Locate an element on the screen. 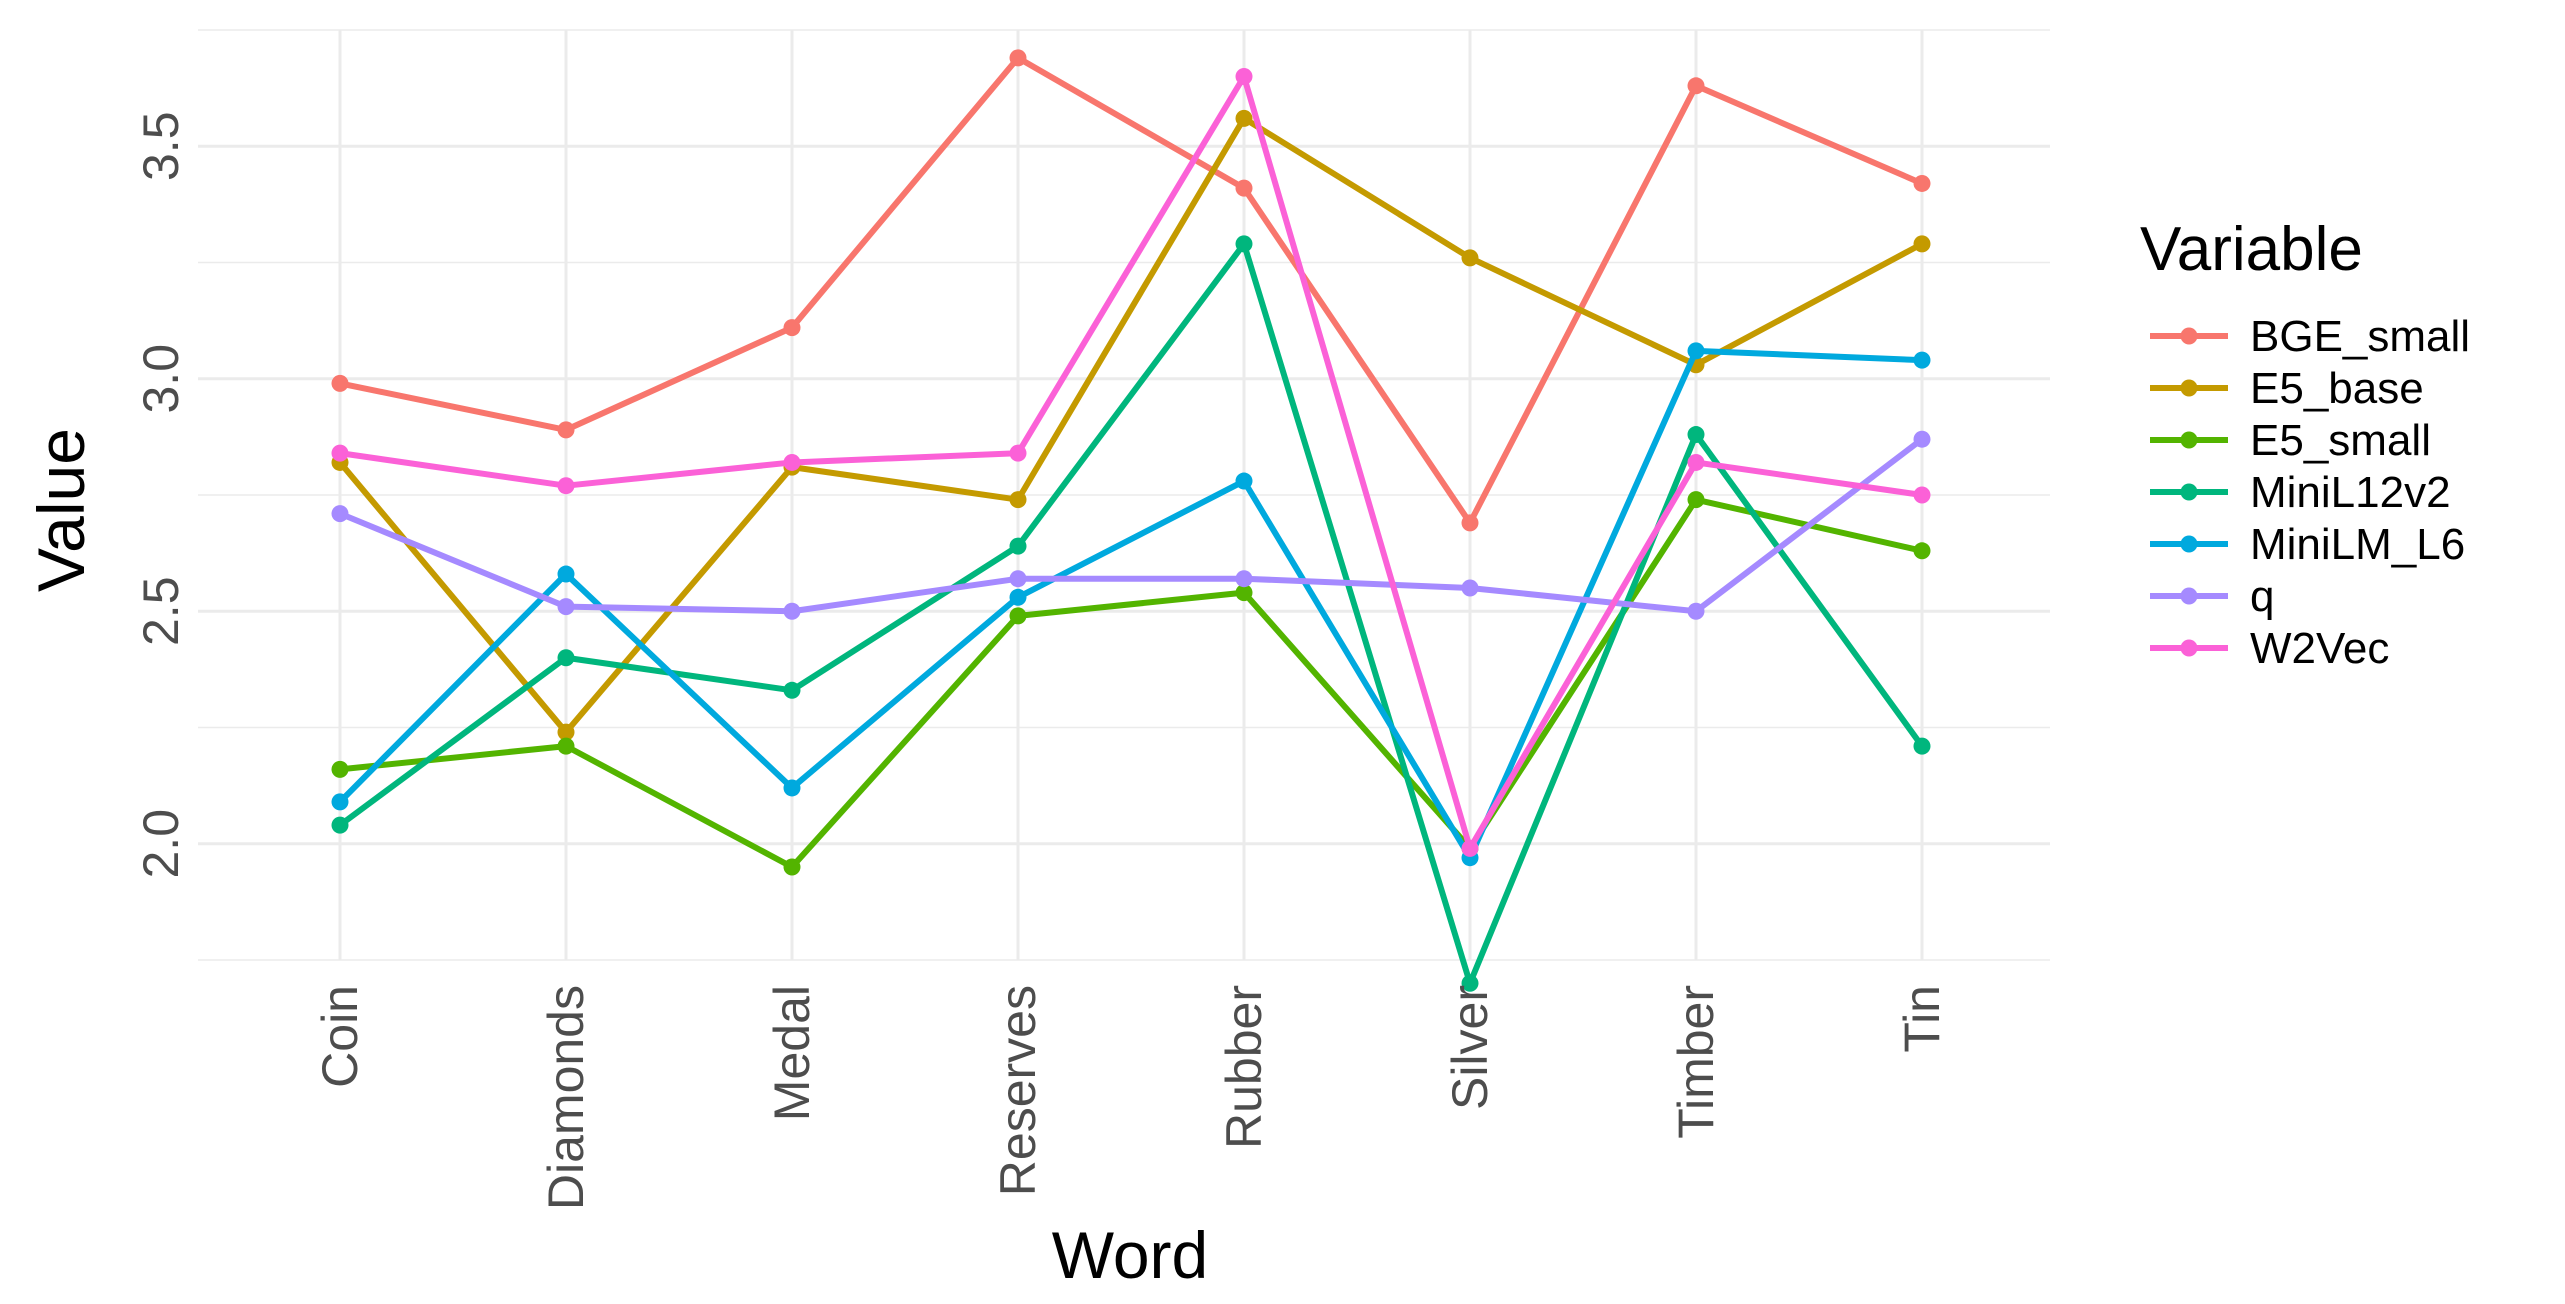 This screenshot has height=1304, width=2565. legend-label: E5_small is located at coordinates (2340, 440).